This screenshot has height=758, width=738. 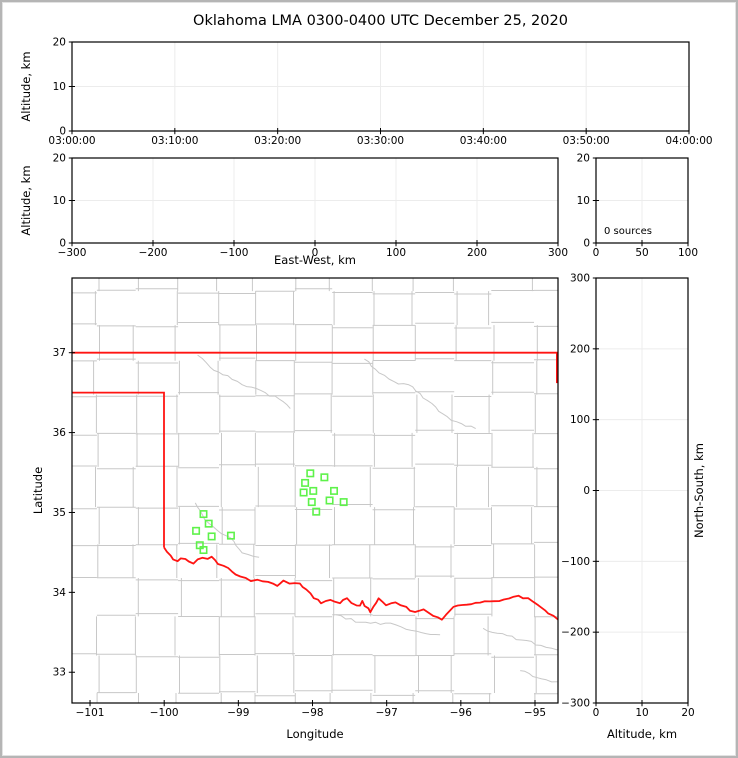 What do you see at coordinates (575, 704) in the screenshot?
I see `y-tick-label: −300` at bounding box center [575, 704].